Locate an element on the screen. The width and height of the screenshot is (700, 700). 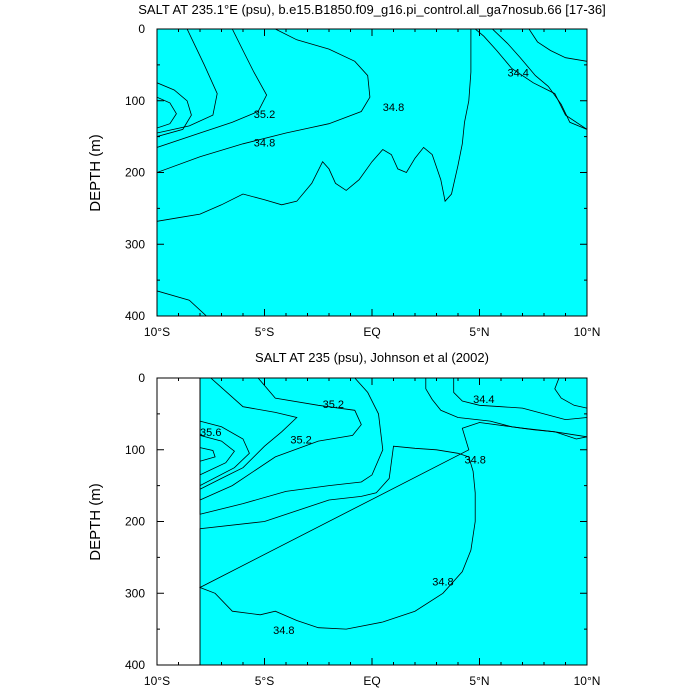
panel-top-contour-labels: 35.2 34.8 34.8 34.4 is located at coordinates (391, 108).